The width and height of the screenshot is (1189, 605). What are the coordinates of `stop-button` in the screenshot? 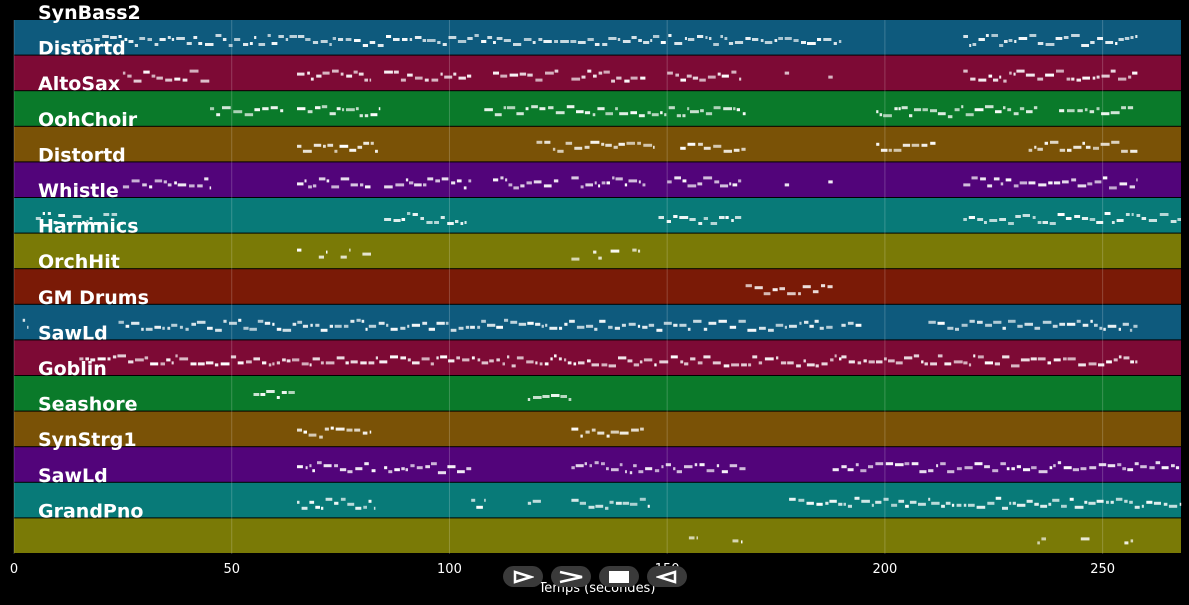 It's located at (619, 576).